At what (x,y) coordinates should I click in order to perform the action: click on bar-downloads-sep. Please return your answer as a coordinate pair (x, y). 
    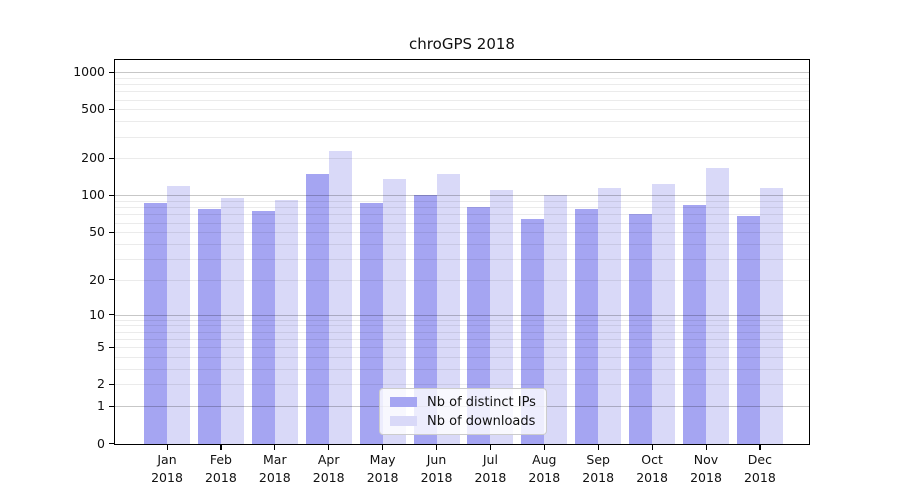
    Looking at the image, I should click on (610, 316).